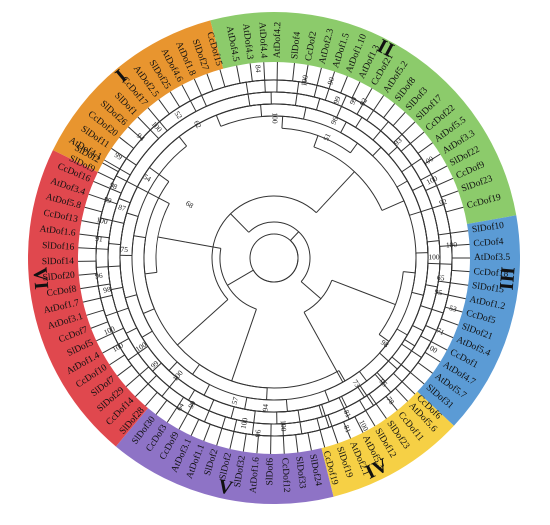 Image resolution: width=550 pixels, height=525 pixels. Describe the element at coordinates (385, 344) in the screenshot. I see `bootstrap-value: 98` at that location.